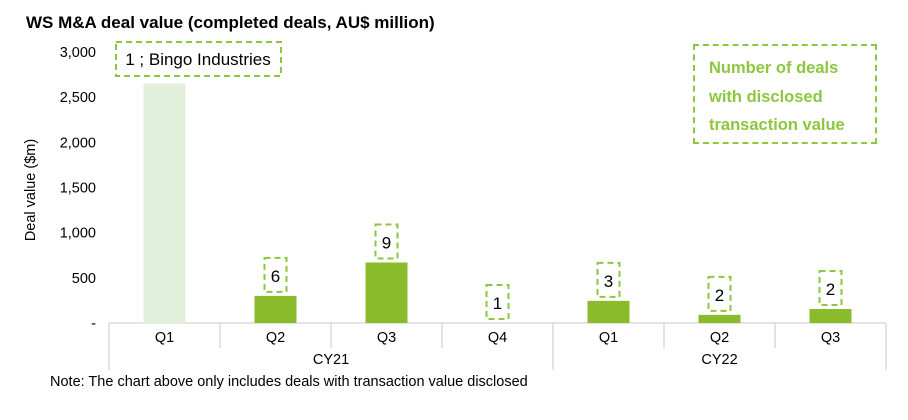 The width and height of the screenshot is (908, 420). What do you see at coordinates (497, 338) in the screenshot?
I see `x-tick-label: Q4` at bounding box center [497, 338].